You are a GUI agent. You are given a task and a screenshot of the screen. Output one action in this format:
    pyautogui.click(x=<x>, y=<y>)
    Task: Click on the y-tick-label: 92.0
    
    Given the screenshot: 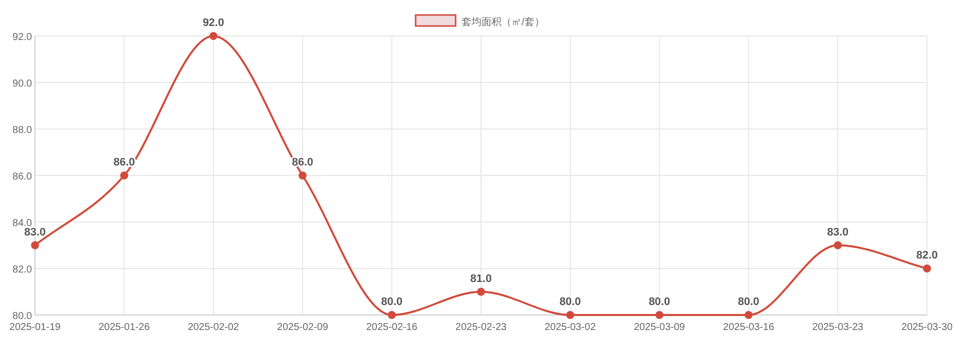 What is the action you would take?
    pyautogui.click(x=22, y=37)
    